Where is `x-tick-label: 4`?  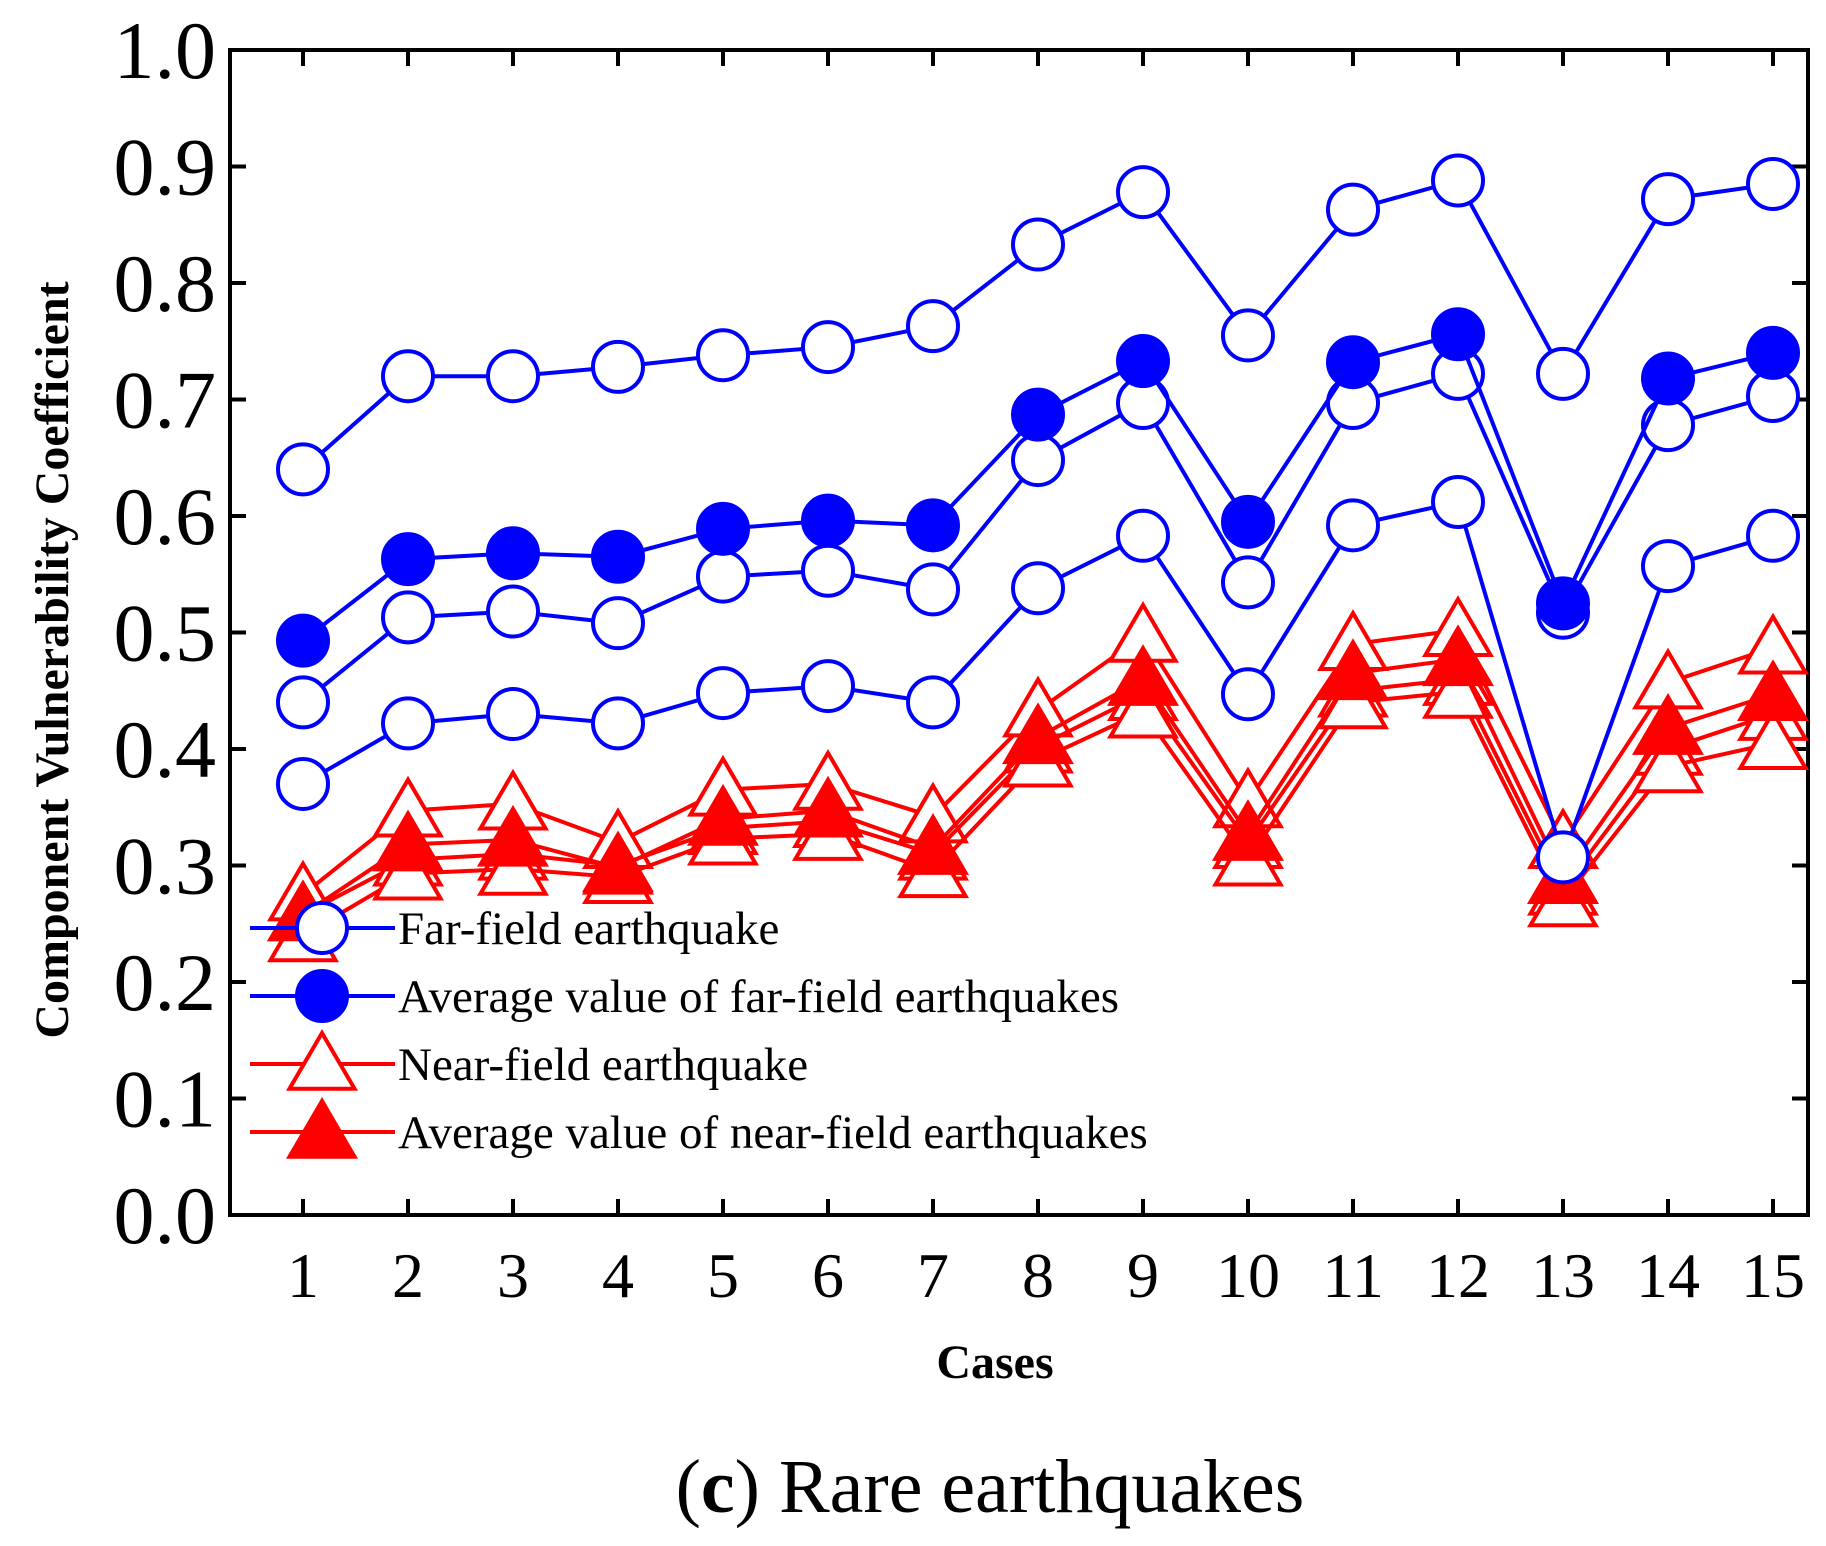 x-tick-label: 4 is located at coordinates (618, 1275).